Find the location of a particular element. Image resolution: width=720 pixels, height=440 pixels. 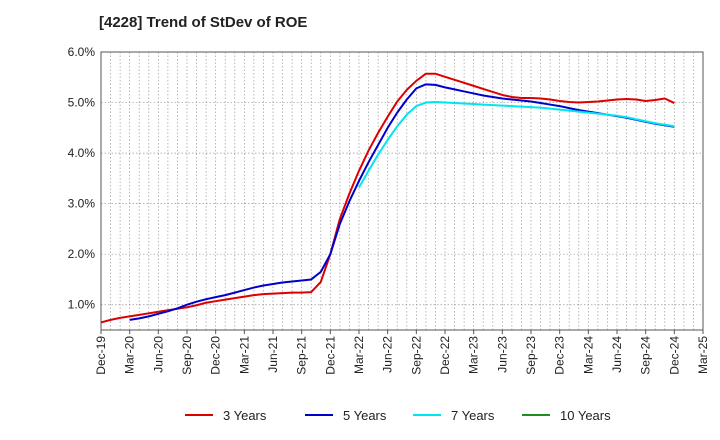

legend-label: 7 Years is located at coordinates (473, 415).